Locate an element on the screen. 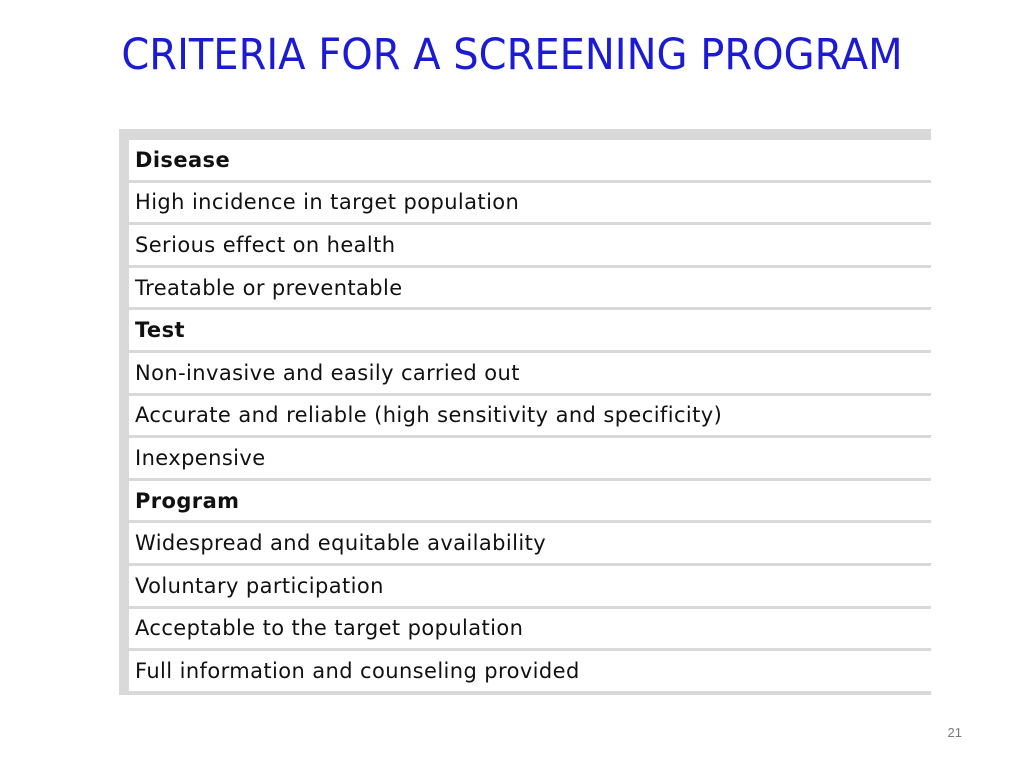  table-row-category-program: Program is located at coordinates (530, 500).